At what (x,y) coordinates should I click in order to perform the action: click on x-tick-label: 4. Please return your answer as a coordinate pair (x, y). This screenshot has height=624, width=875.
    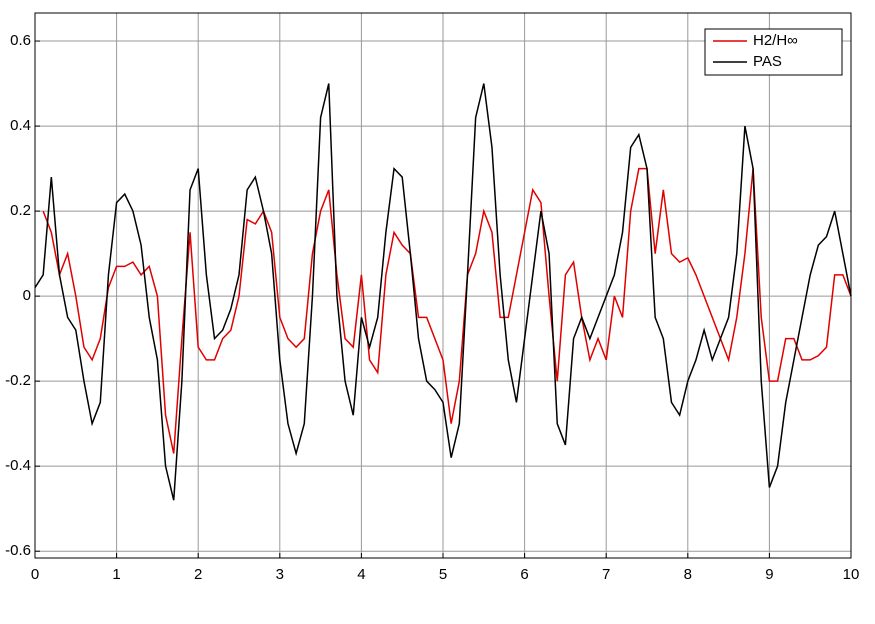
    Looking at the image, I should click on (361, 574).